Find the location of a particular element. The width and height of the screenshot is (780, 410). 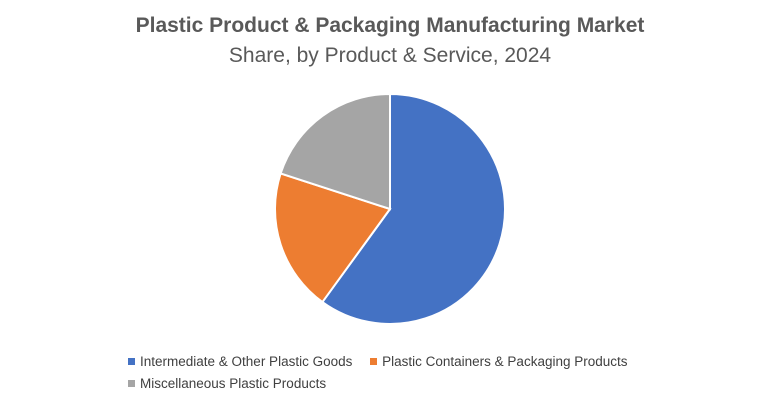

legend-item-intermediate: Intermediate & Other Plastic Goods is located at coordinates (240, 361).